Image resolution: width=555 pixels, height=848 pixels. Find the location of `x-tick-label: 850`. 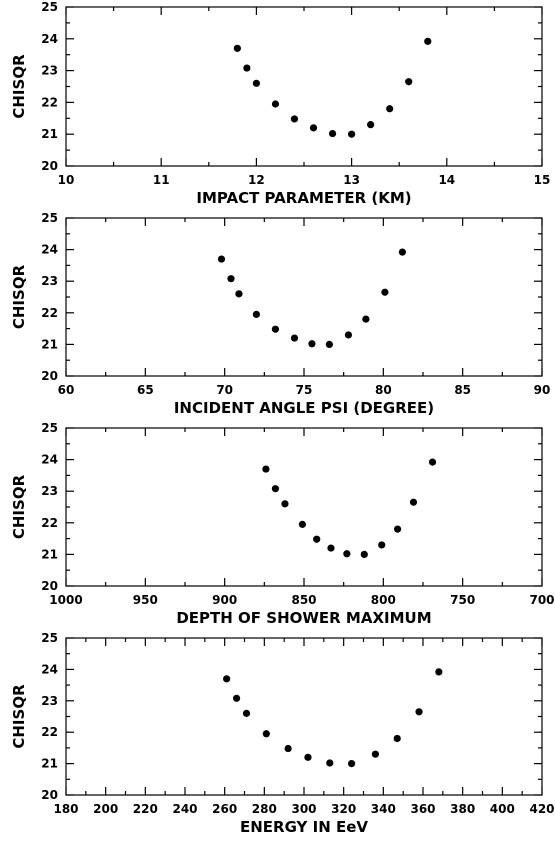

x-tick-label: 850 is located at coordinates (303, 600).